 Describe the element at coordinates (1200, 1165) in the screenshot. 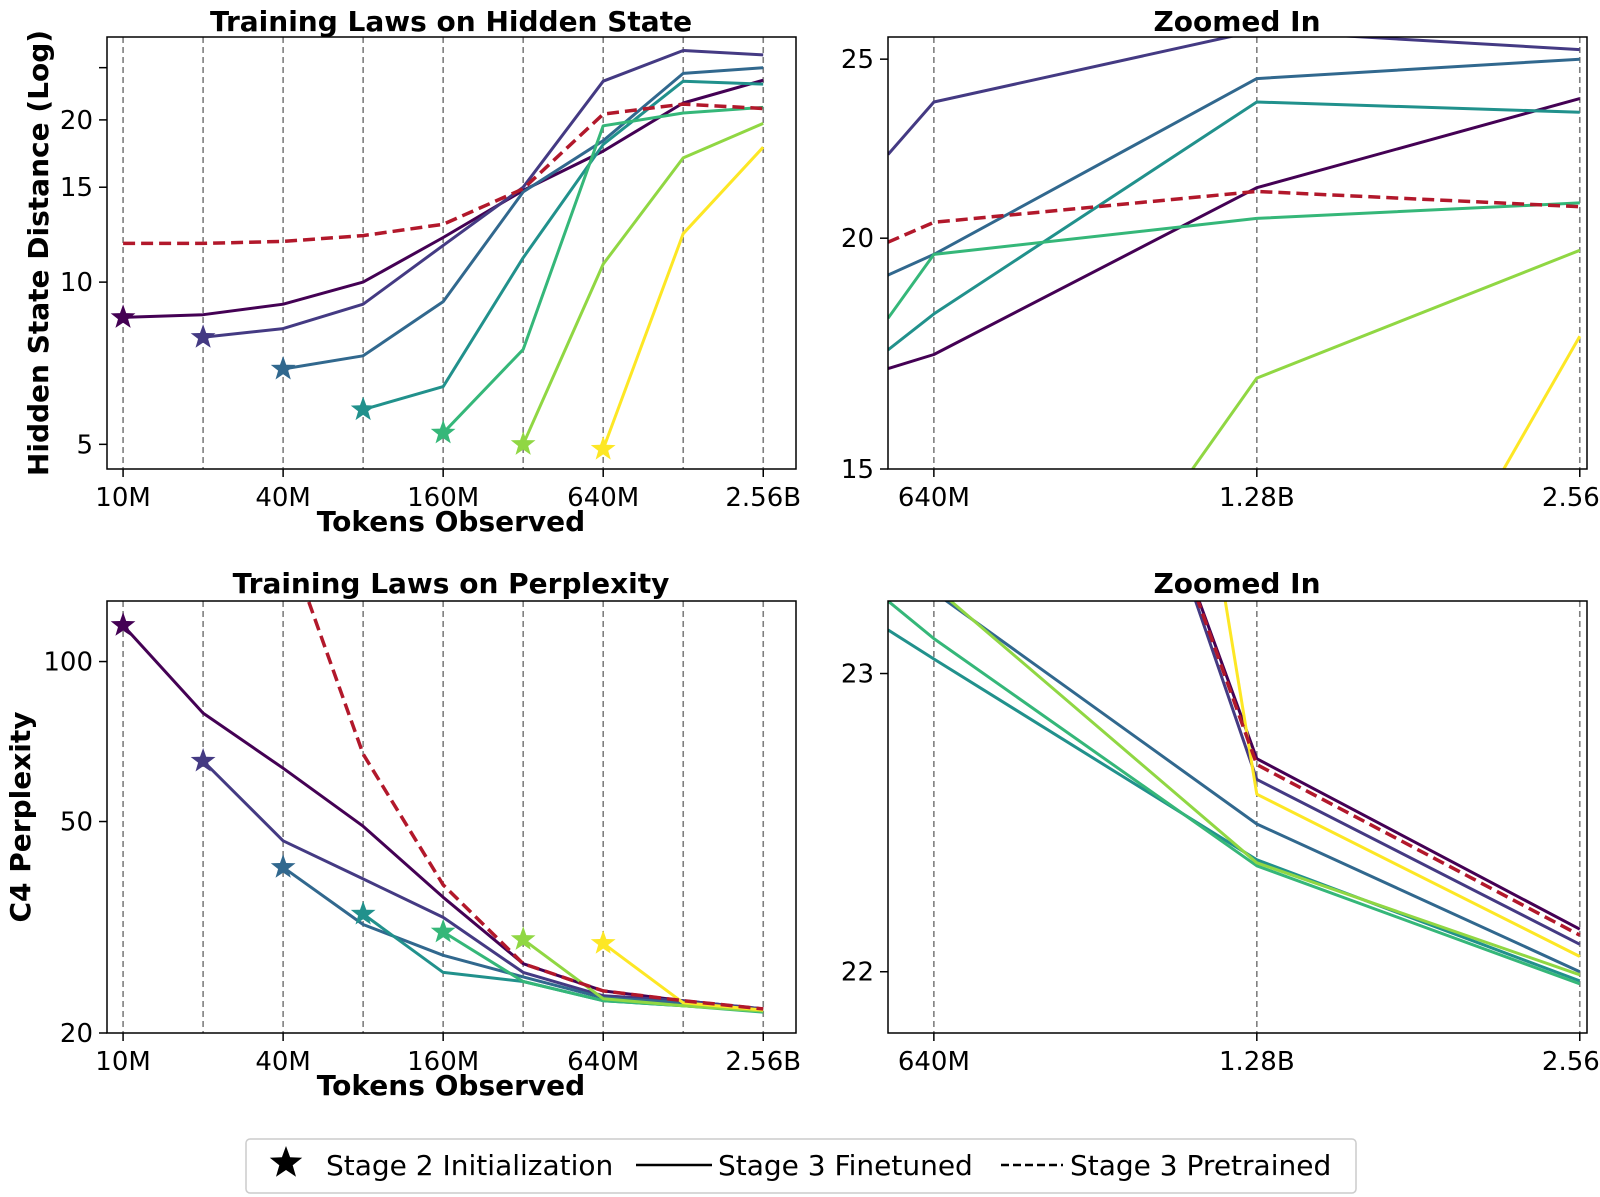

I see `legend-label-pretrained: Stage 3 Pretrained` at that location.